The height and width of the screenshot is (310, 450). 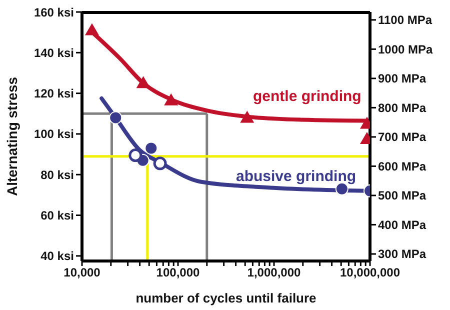 I want to click on x-tick-label: 10,000,000, so click(x=370, y=273).